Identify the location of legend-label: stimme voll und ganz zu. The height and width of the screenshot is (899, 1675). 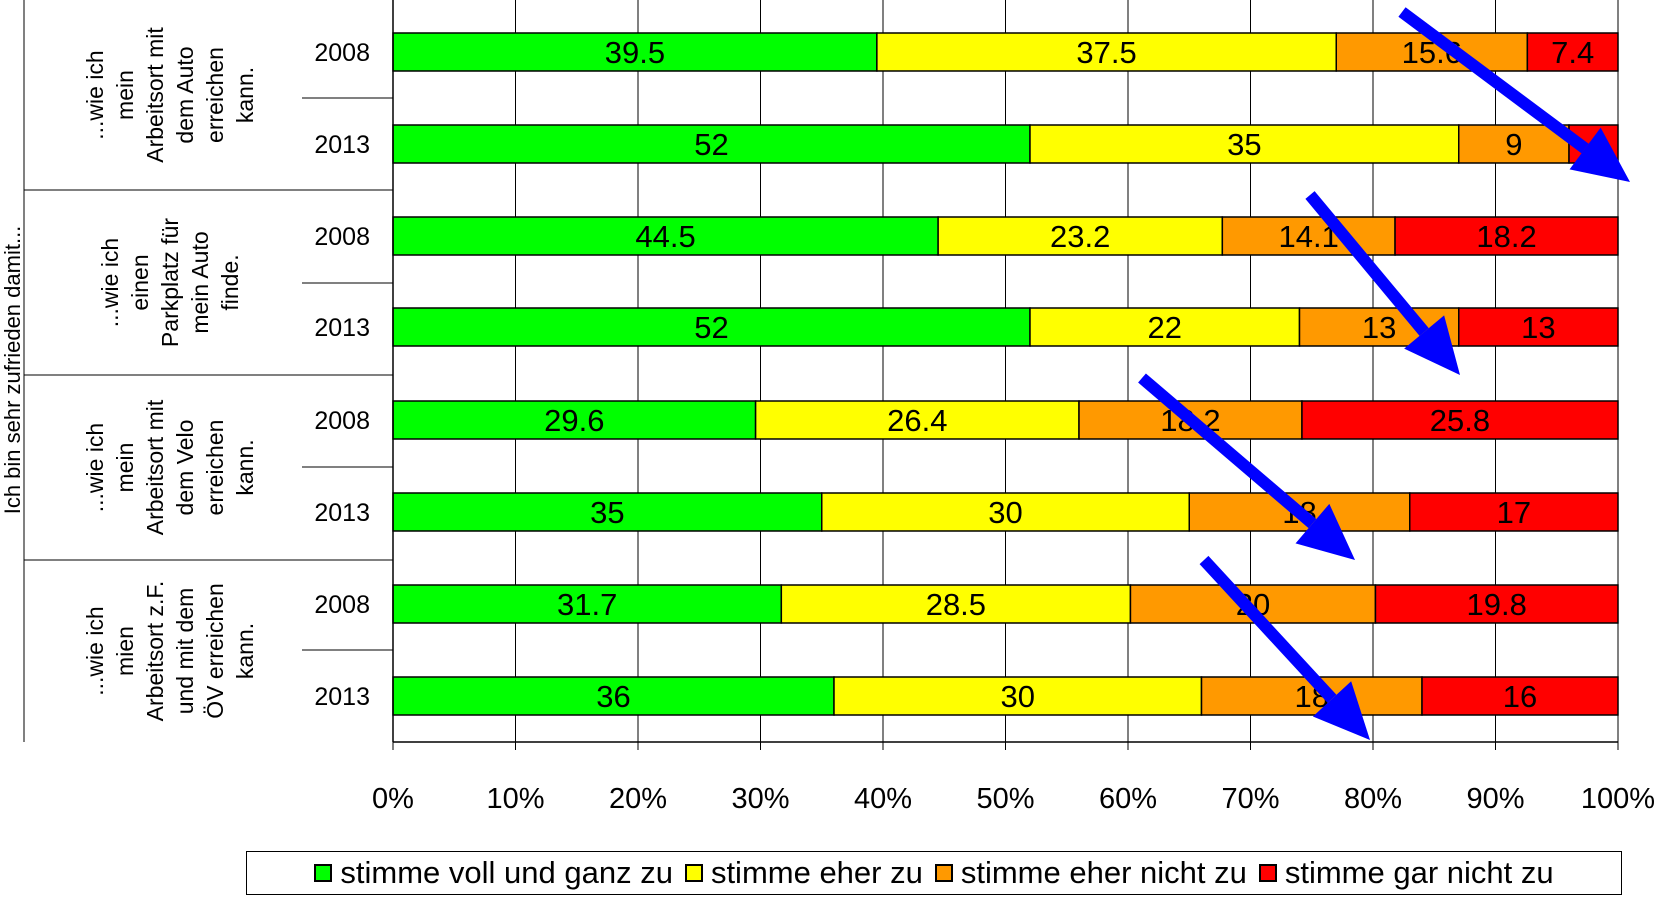
(506, 872).